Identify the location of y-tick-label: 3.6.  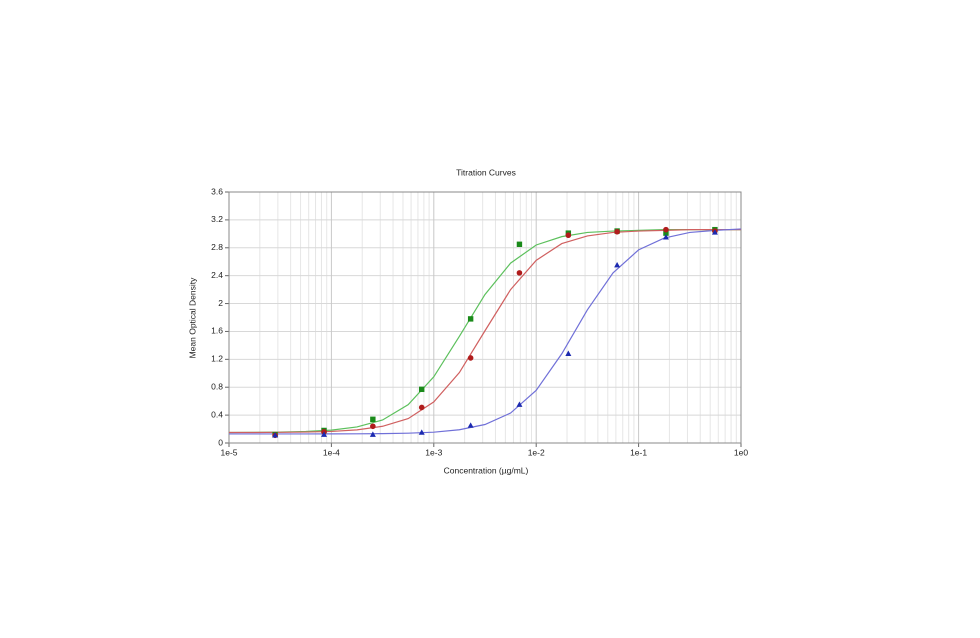
(217, 191).